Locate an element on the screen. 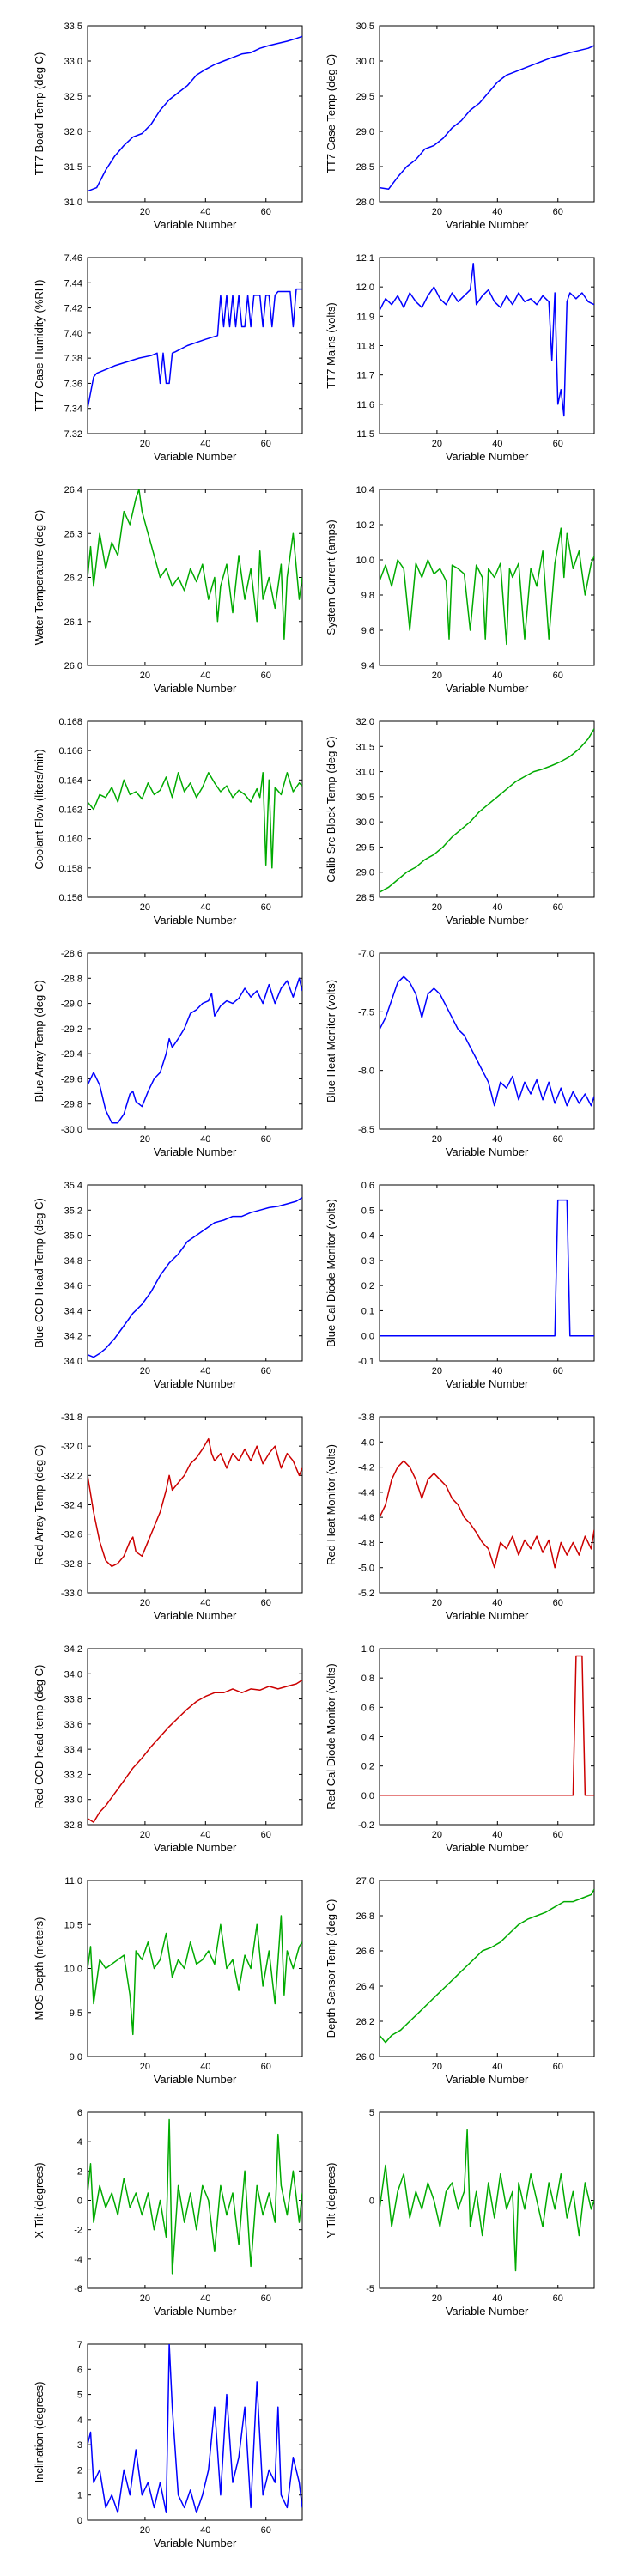 Image resolution: width=644 pixels, height=2576 pixels. y-tick-label: 6 is located at coordinates (79, 2370).